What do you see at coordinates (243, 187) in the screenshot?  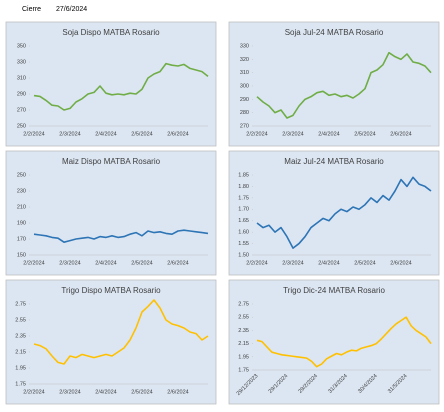 I see `y-tick-label: 1.80` at bounding box center [243, 187].